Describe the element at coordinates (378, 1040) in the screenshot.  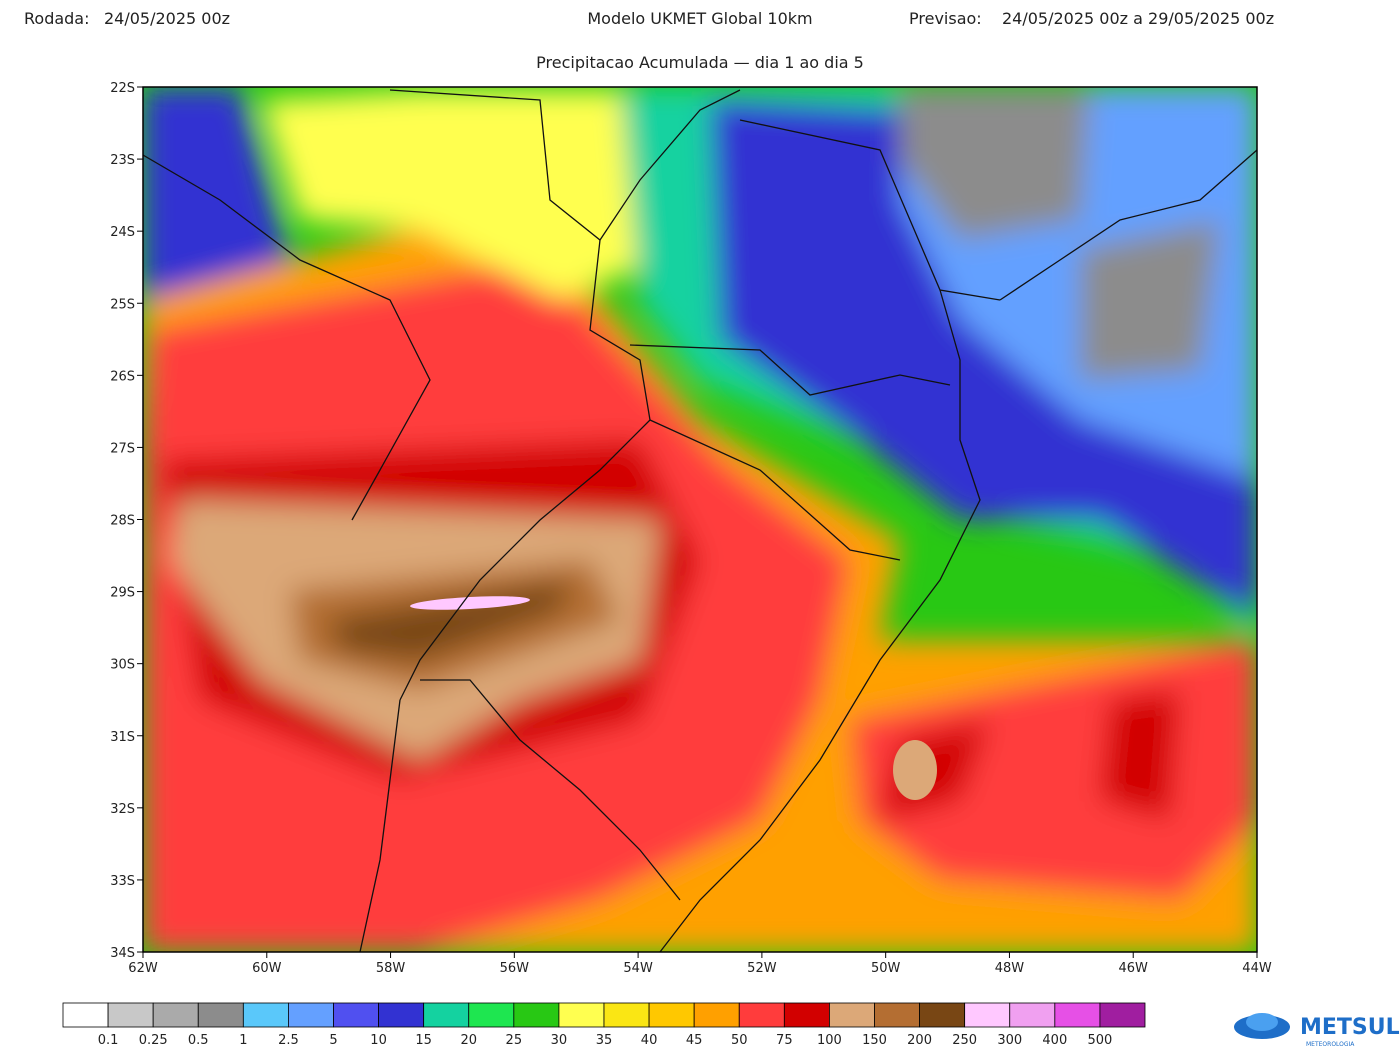
I see `colorbar-label: 10` at that location.